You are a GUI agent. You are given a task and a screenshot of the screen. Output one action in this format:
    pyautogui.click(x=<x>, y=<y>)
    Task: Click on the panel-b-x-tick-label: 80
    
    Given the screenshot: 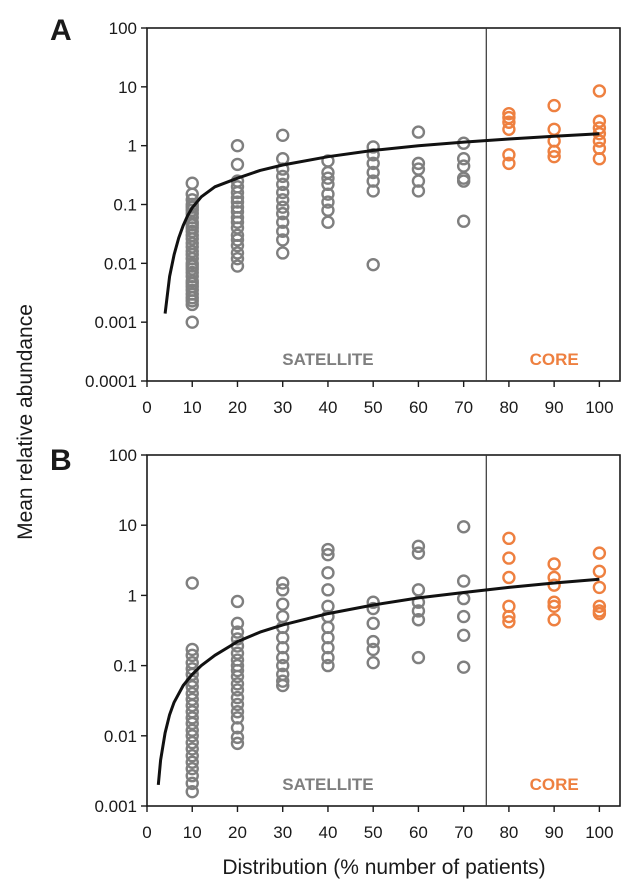 What is the action you would take?
    pyautogui.click(x=508, y=832)
    